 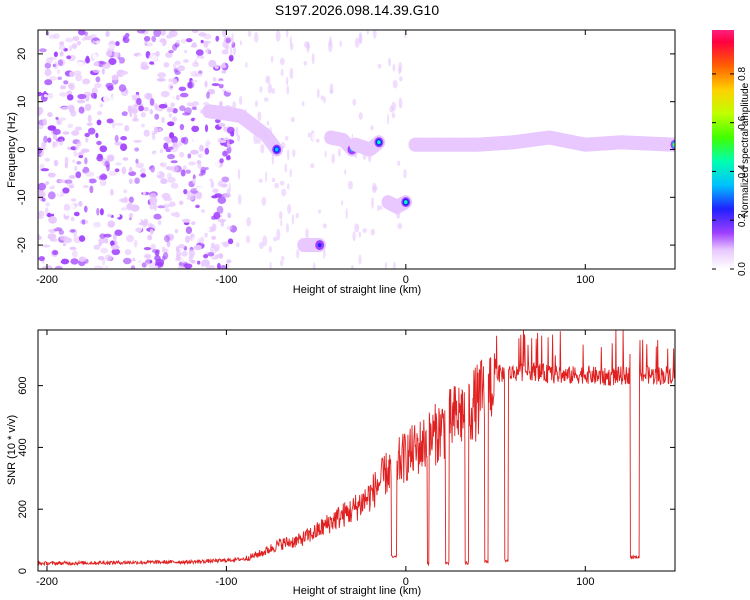 What do you see at coordinates (357, 591) in the screenshot?
I see `snr-x-axis-title: Height of straight line (km)` at bounding box center [357, 591].